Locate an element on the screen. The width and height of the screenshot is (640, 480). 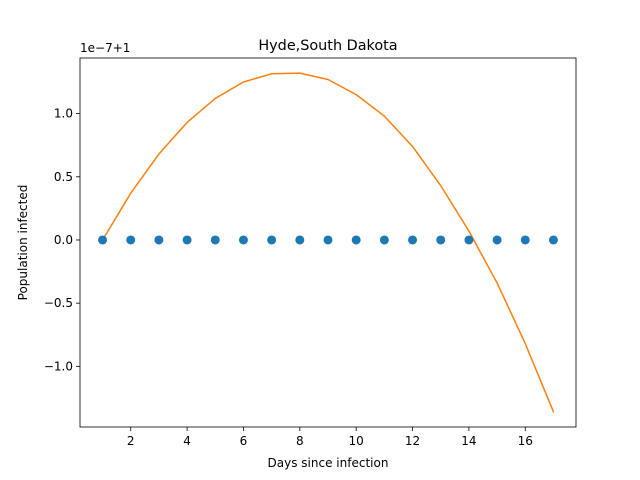
y-axis-label: Population infected is located at coordinates (23, 243).